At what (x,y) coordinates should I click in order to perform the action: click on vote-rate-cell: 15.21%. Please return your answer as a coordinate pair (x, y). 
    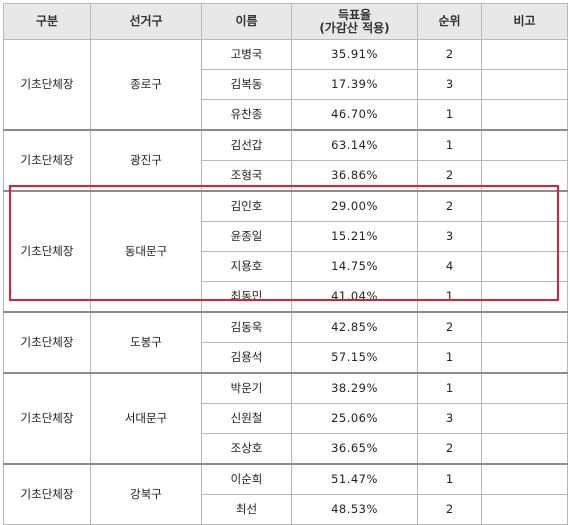
    Looking at the image, I should click on (354, 236).